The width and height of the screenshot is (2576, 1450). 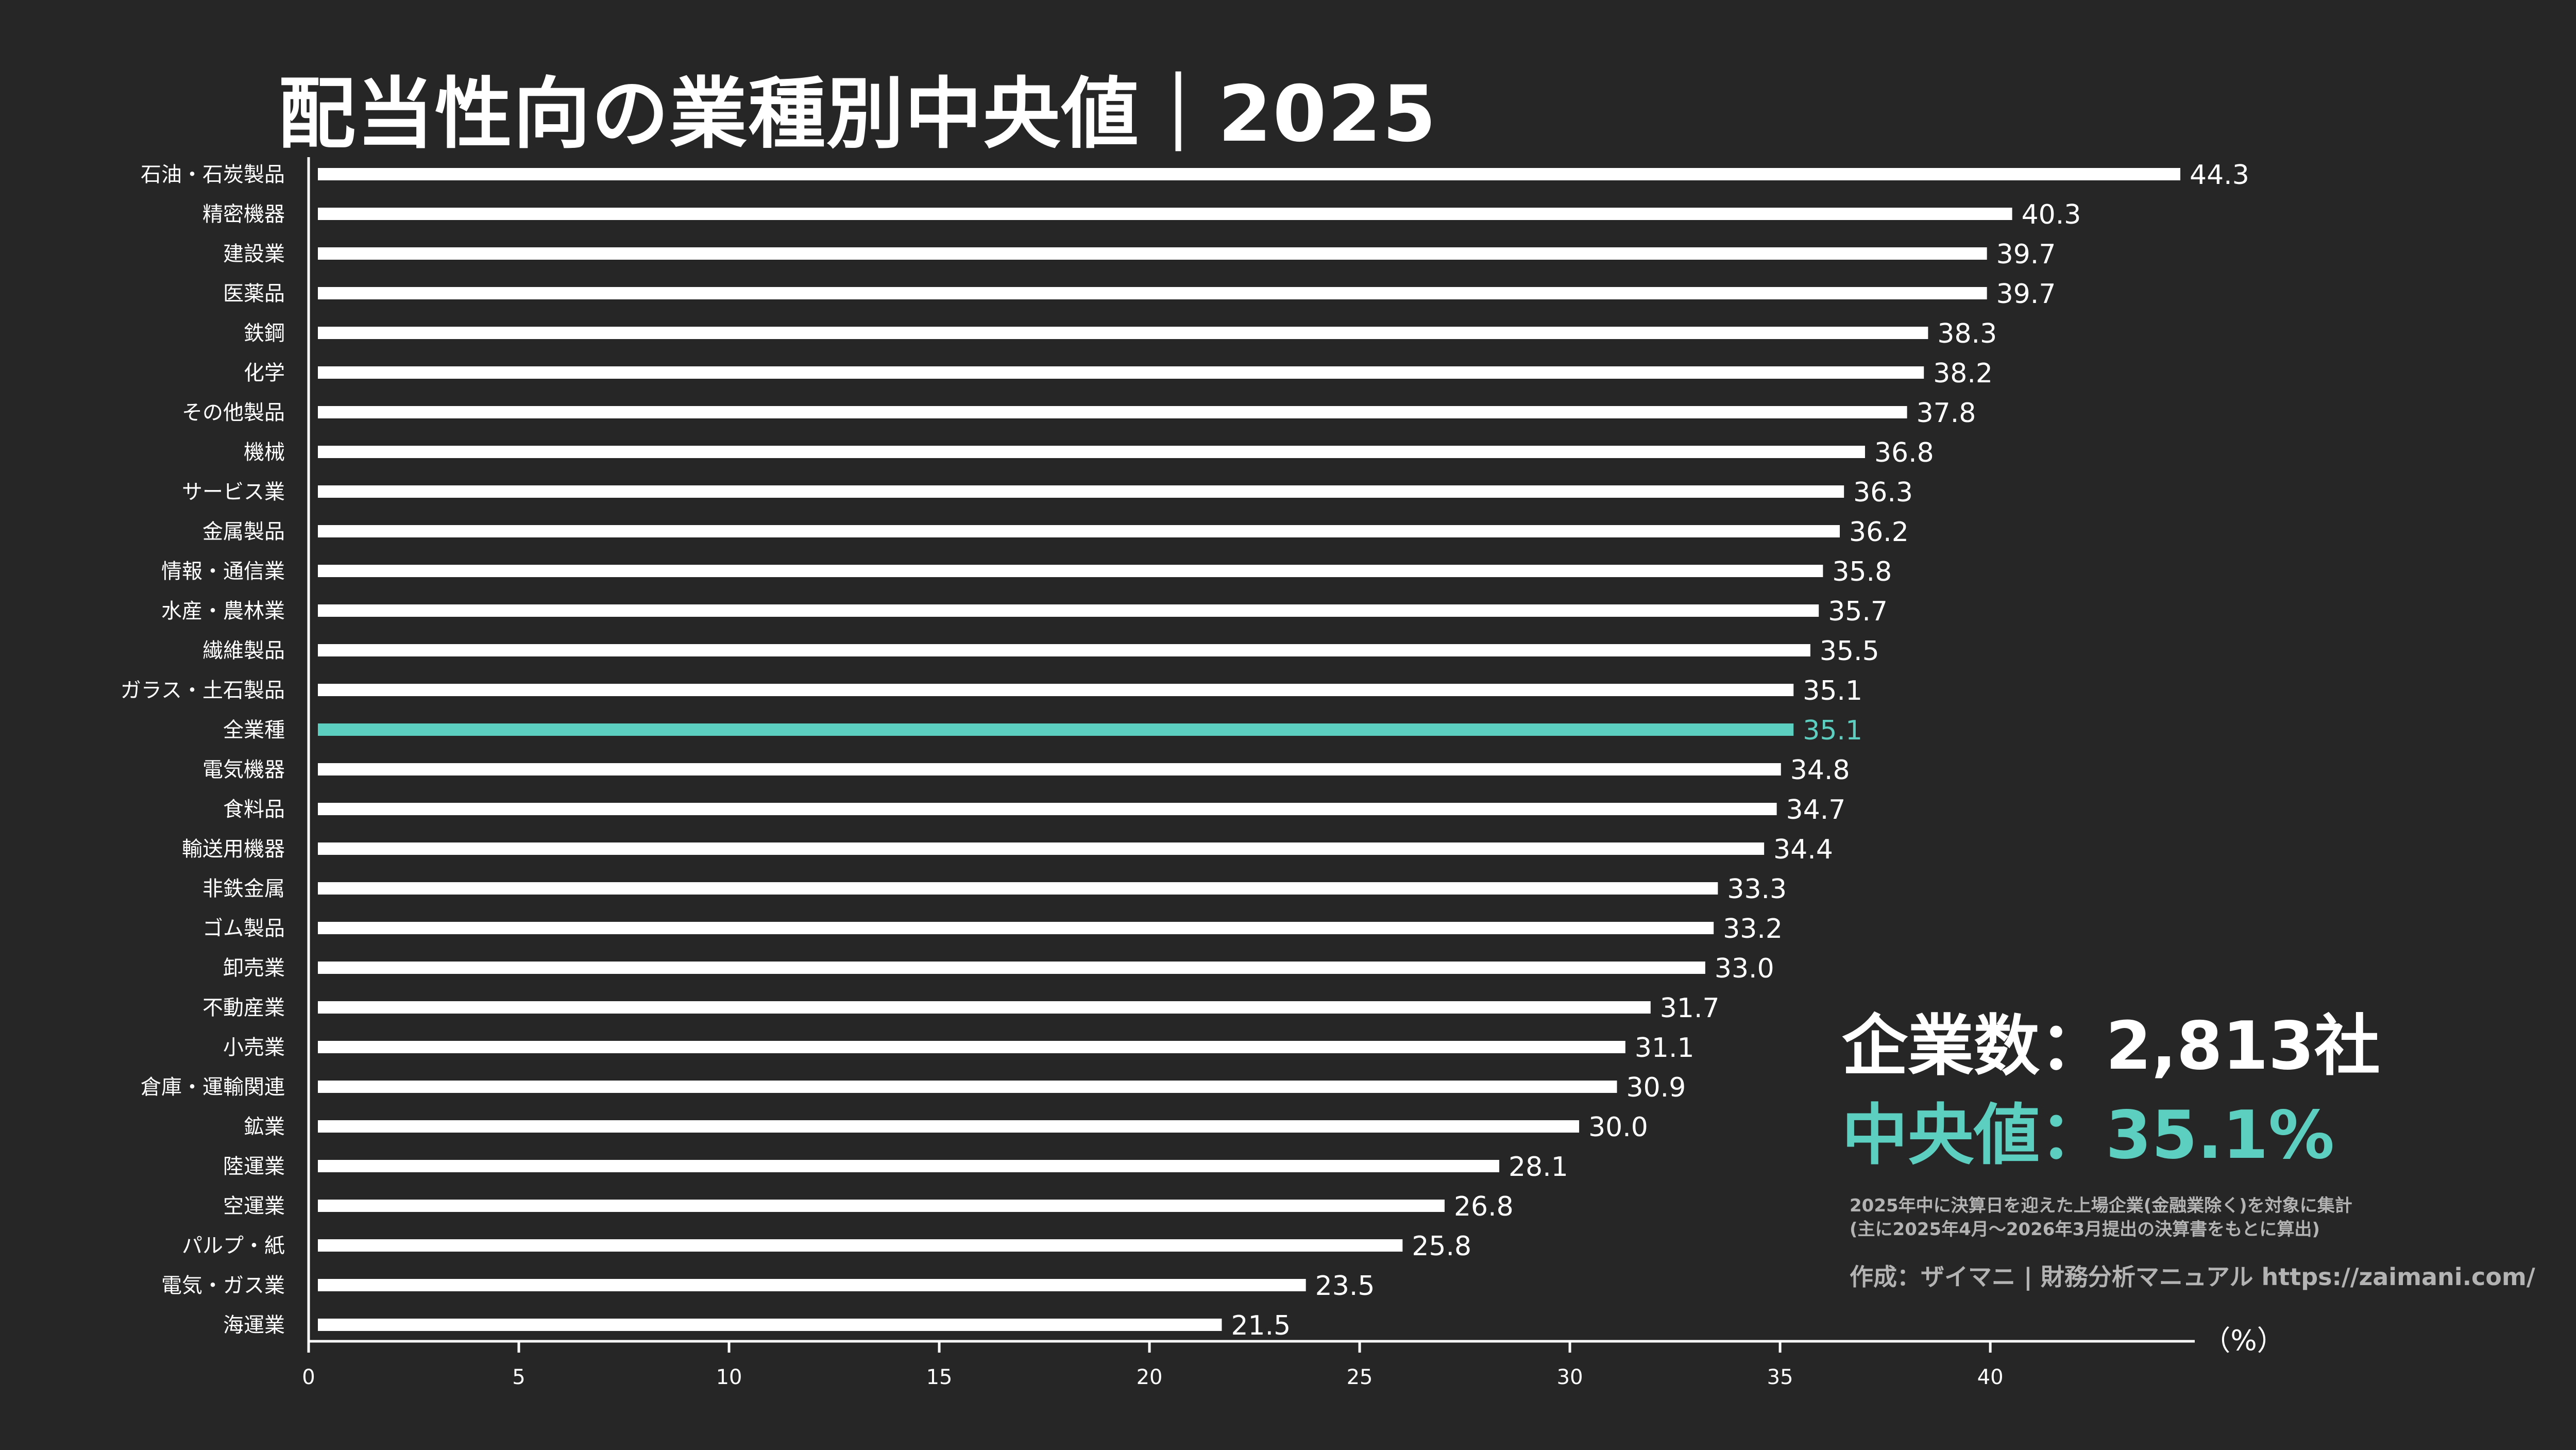 What do you see at coordinates (244, 889) in the screenshot?
I see `category-label-18: 非鉄金属` at bounding box center [244, 889].